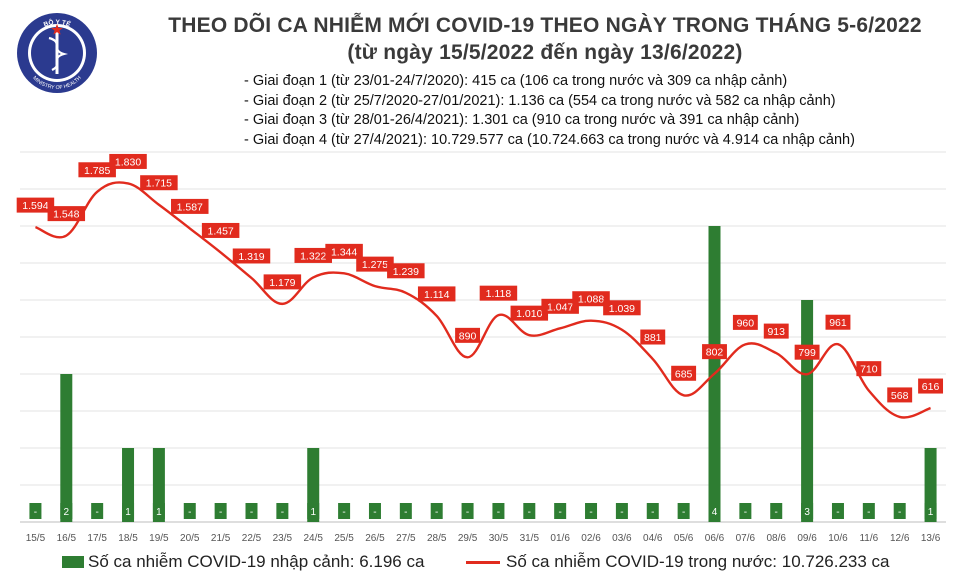 The image size is (960, 576). I want to click on bar-label-box-09/6, so click(807, 511).